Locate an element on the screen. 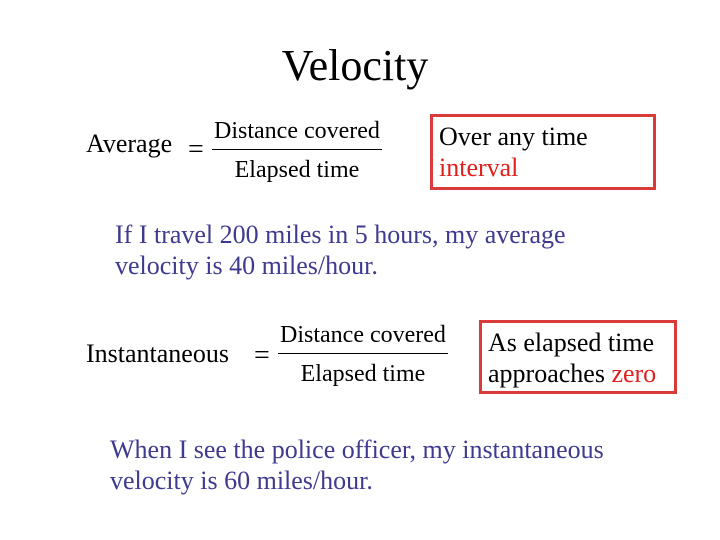 This screenshot has height=540, width=720. average-fraction: Distance covered Elapsed time is located at coordinates (297, 150).